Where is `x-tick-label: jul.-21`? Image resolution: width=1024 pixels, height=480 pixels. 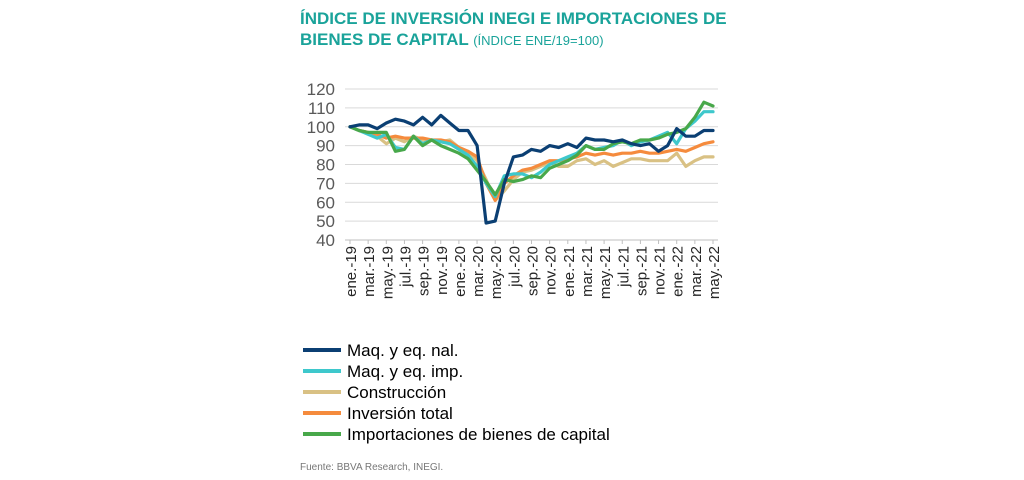 x-tick-label: jul.-21 is located at coordinates (623, 267).